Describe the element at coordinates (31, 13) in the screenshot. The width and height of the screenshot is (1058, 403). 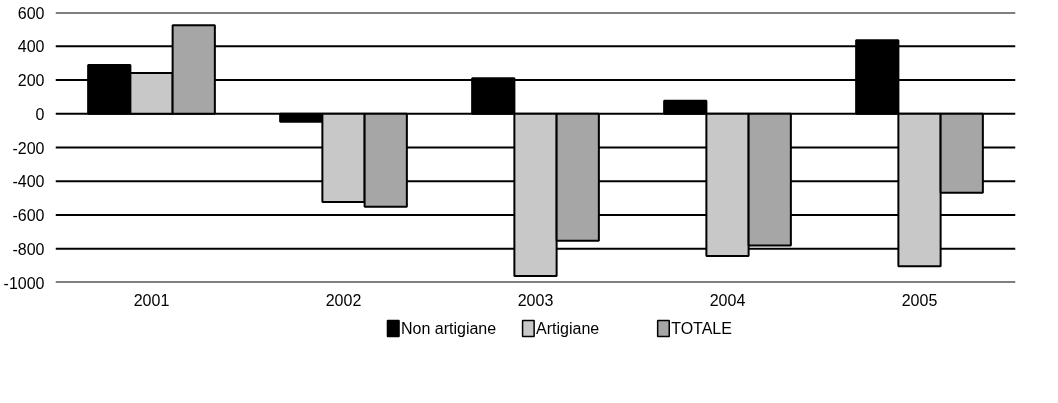
I see `y-tick-label: 600` at that location.